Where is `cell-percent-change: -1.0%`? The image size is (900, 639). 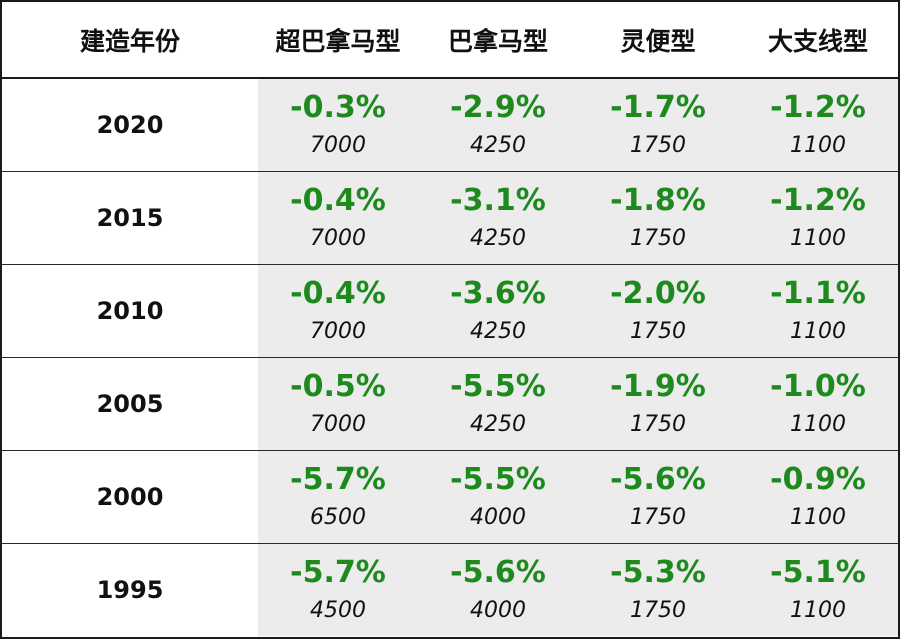
cell-percent-change: -1.0% is located at coordinates (818, 386).